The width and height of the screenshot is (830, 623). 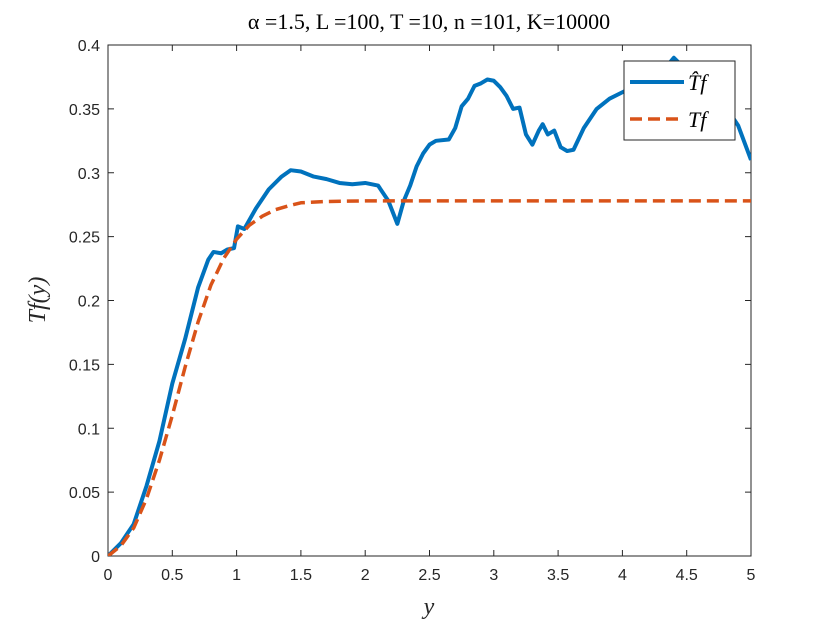 What do you see at coordinates (751, 575) in the screenshot?
I see `x-tick-label: 5` at bounding box center [751, 575].